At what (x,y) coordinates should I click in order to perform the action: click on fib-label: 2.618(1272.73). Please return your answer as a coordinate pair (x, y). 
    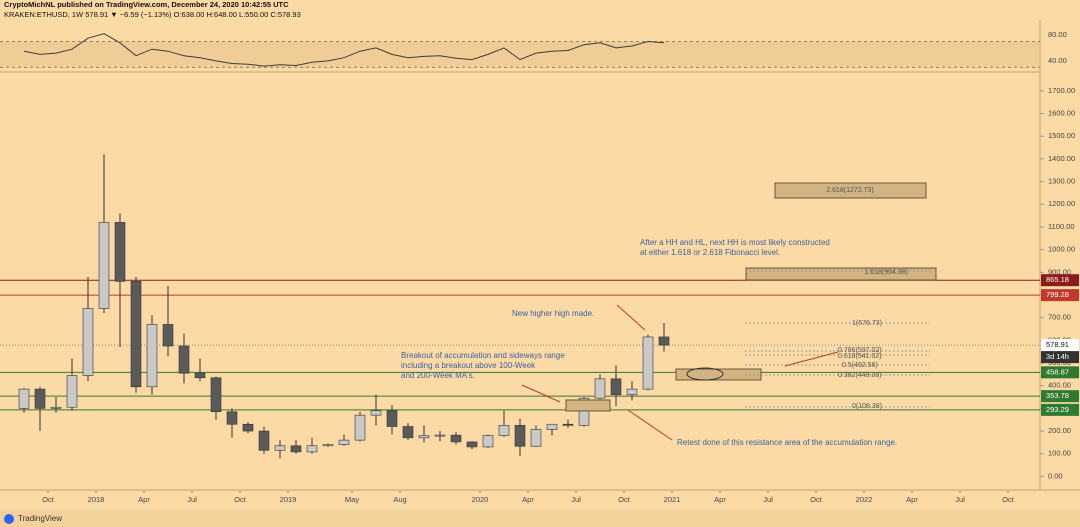
    Looking at the image, I should click on (849, 190).